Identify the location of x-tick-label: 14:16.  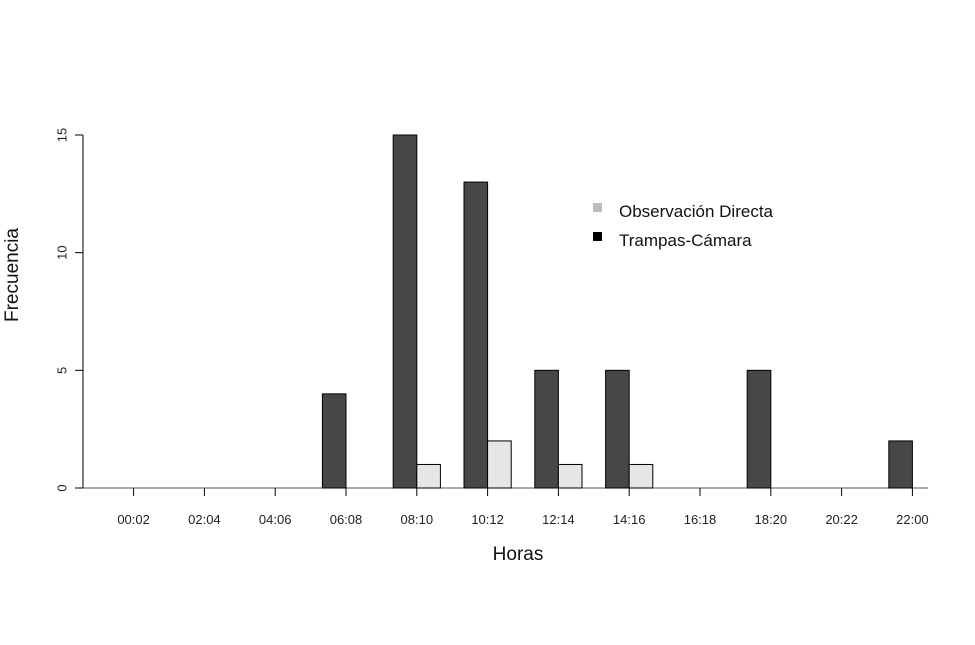
(629, 519).